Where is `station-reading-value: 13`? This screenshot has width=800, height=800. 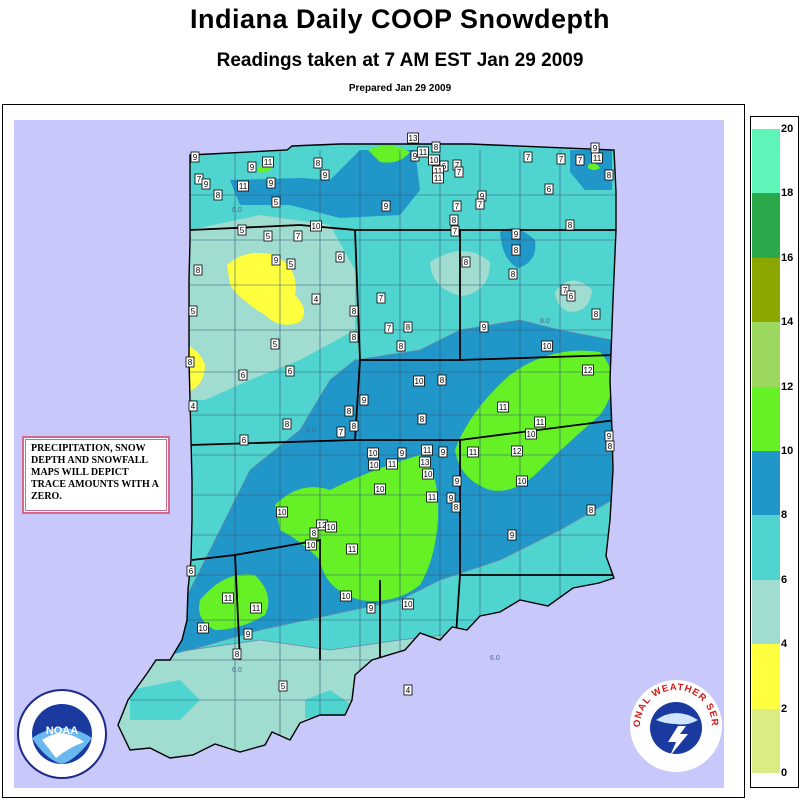 station-reading-value: 13 is located at coordinates (413, 138).